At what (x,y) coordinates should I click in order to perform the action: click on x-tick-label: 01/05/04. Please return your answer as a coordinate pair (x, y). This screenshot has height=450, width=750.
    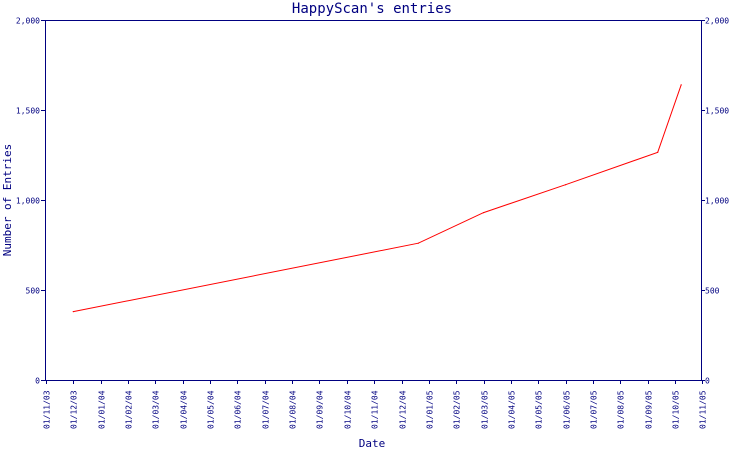
    Looking at the image, I should click on (211, 409).